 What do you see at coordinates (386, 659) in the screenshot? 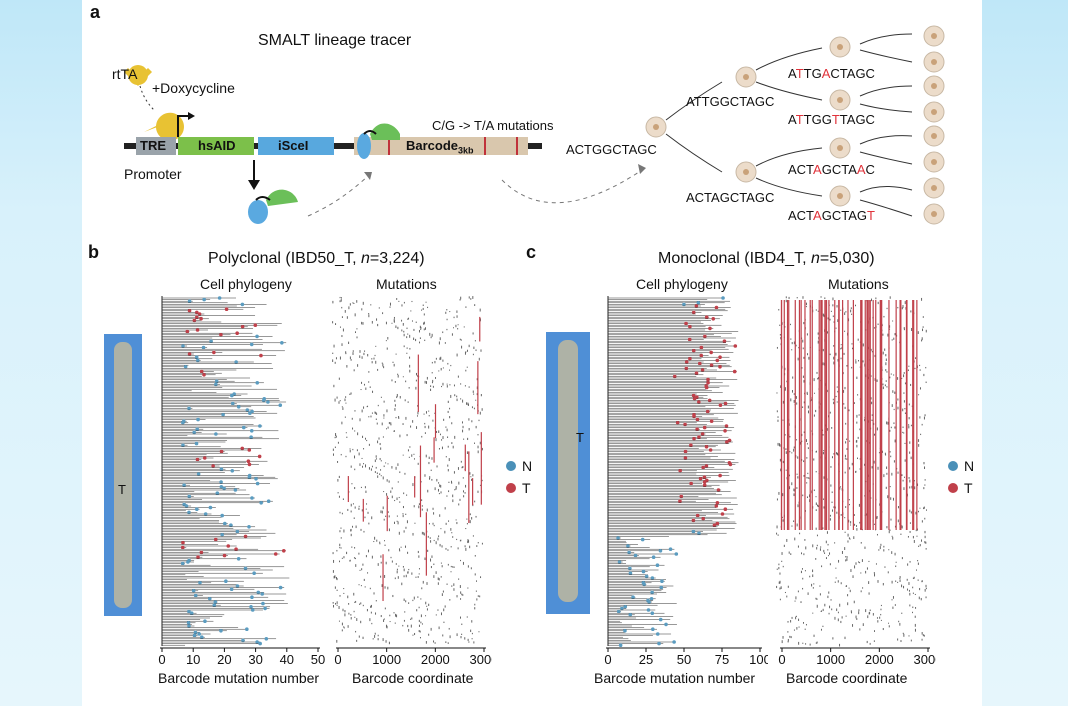
I see `tick-label: 1000` at bounding box center [386, 659].